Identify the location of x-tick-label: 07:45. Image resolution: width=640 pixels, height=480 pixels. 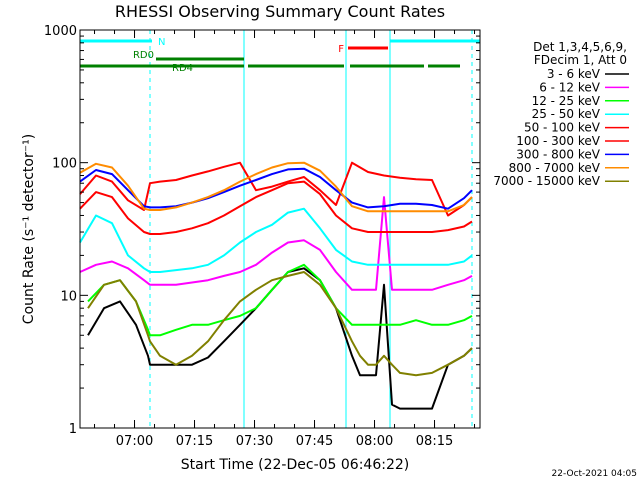
(314, 441).